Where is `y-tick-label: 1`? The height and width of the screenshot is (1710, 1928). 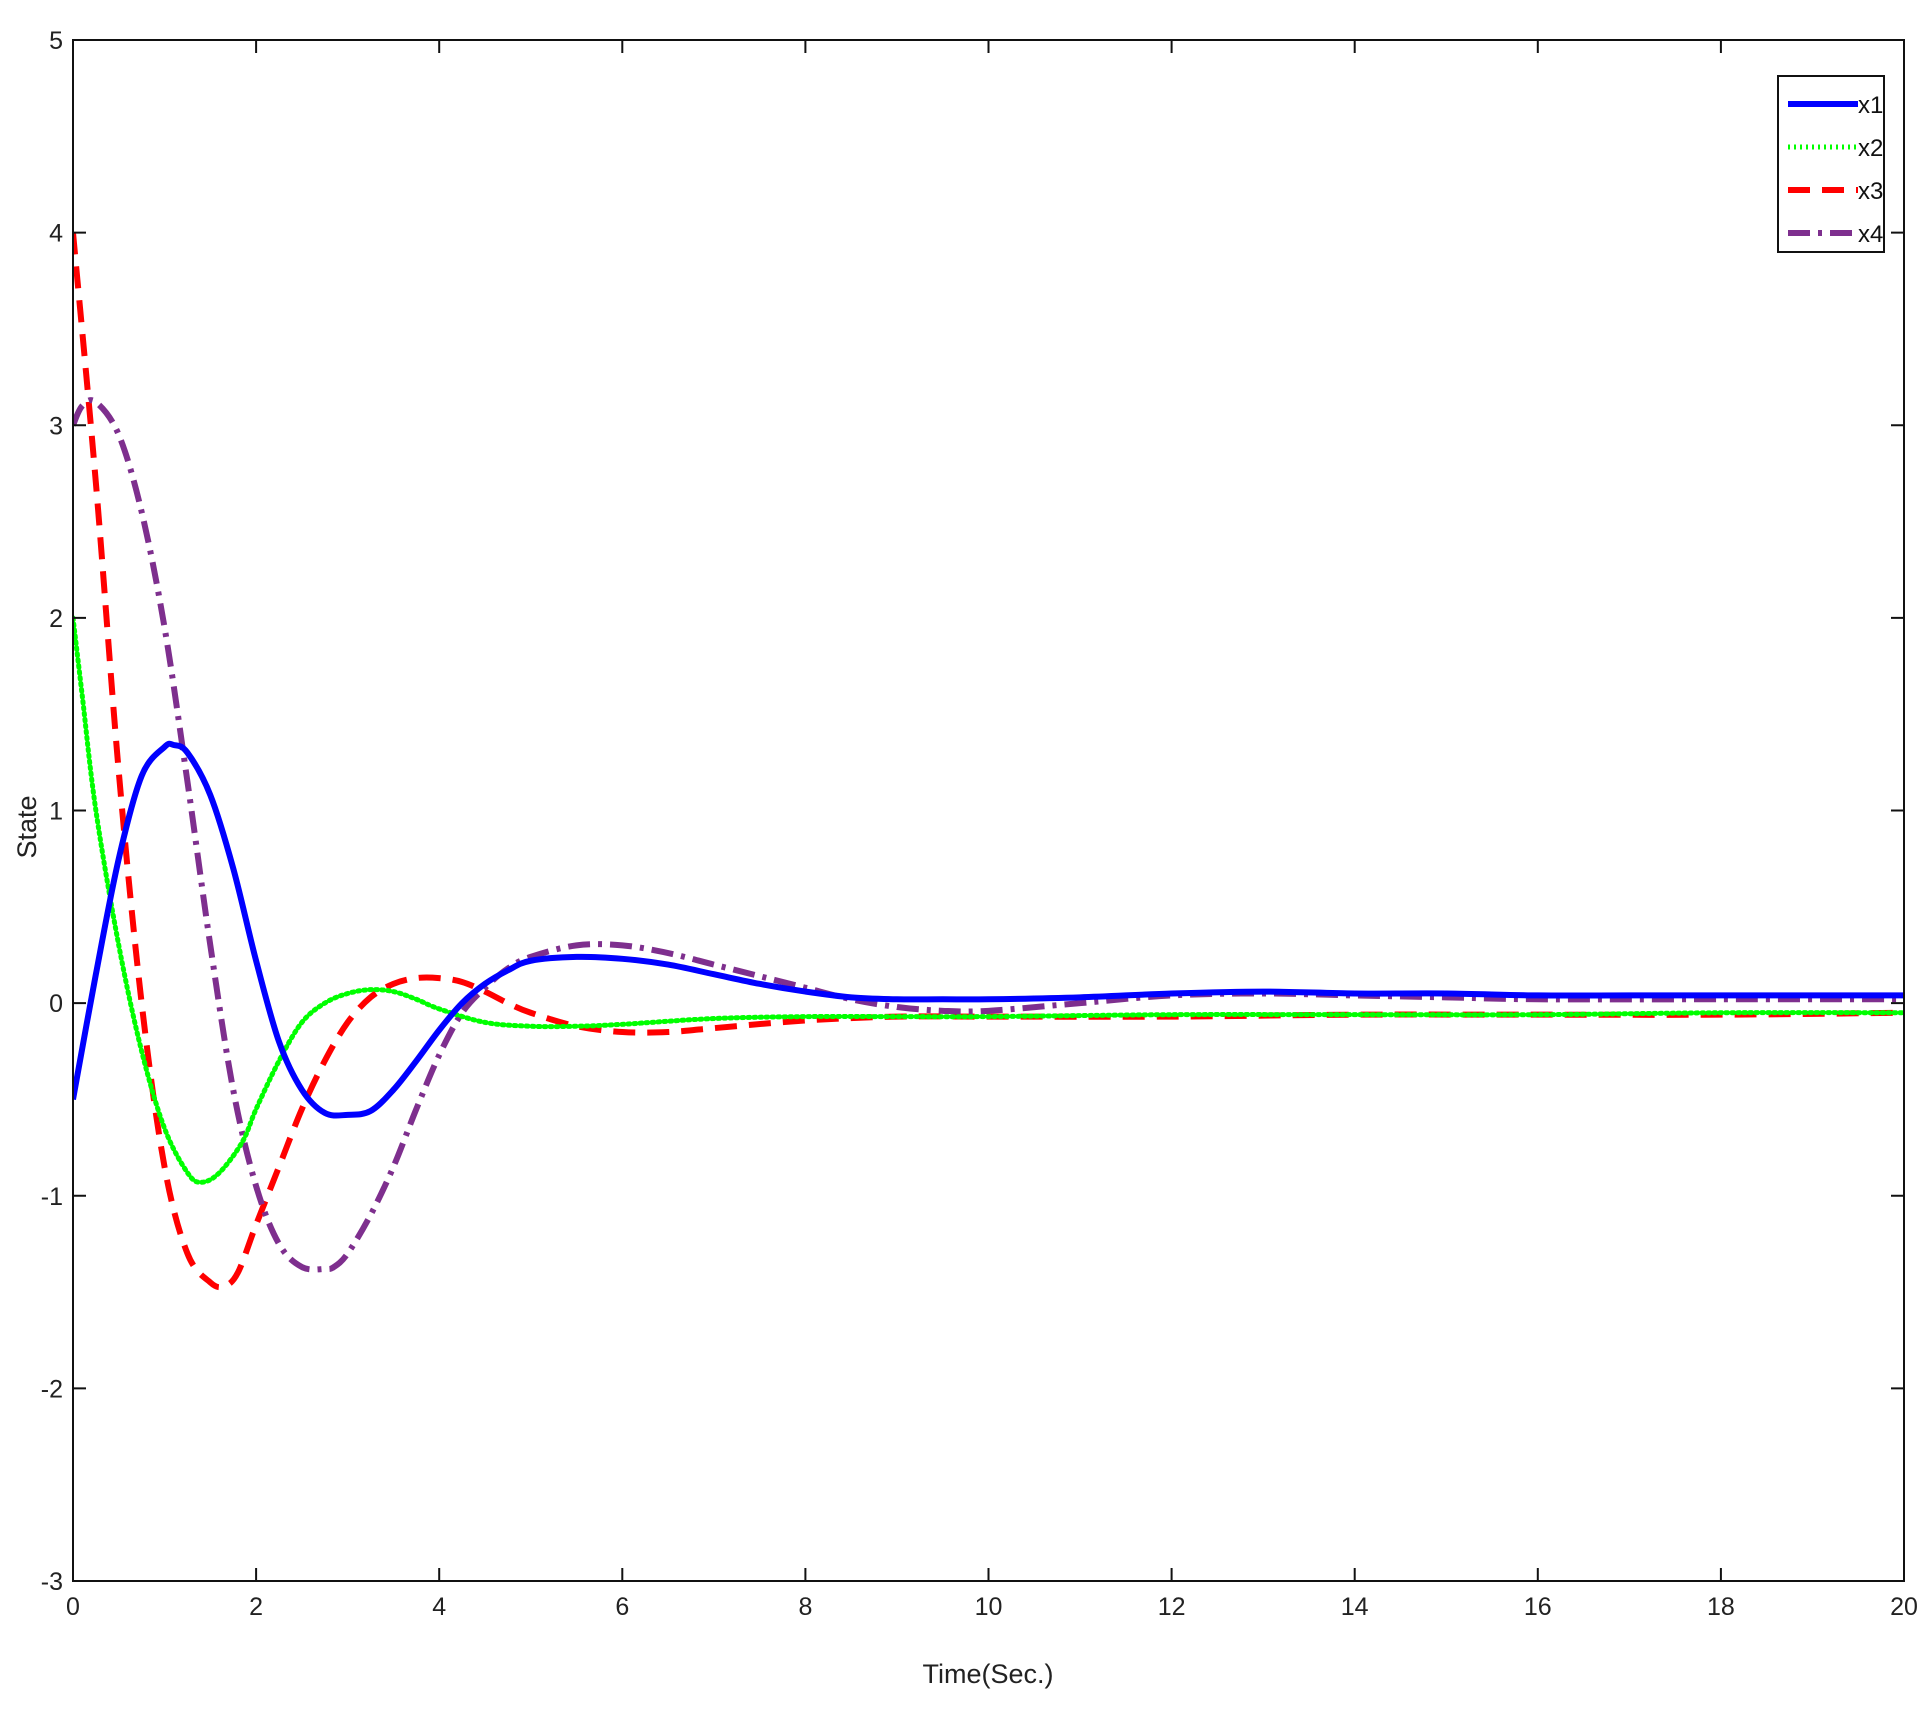
y-tick-label: 1 is located at coordinates (56, 812).